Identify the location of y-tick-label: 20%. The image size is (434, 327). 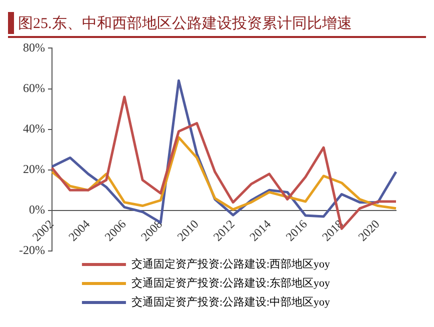
(33, 169).